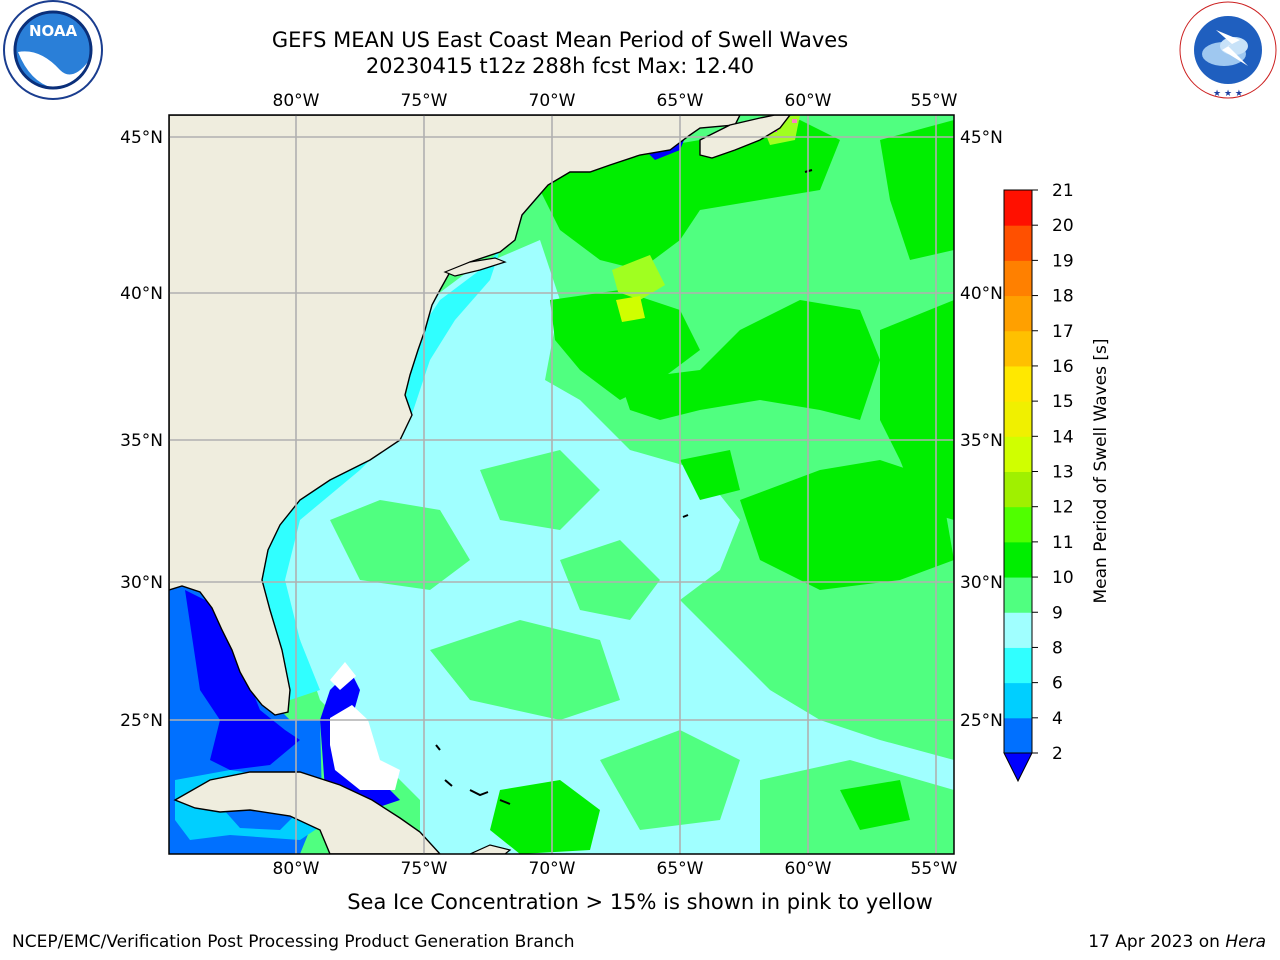  I want to click on colorbar-tick-label: 10, so click(1063, 578).